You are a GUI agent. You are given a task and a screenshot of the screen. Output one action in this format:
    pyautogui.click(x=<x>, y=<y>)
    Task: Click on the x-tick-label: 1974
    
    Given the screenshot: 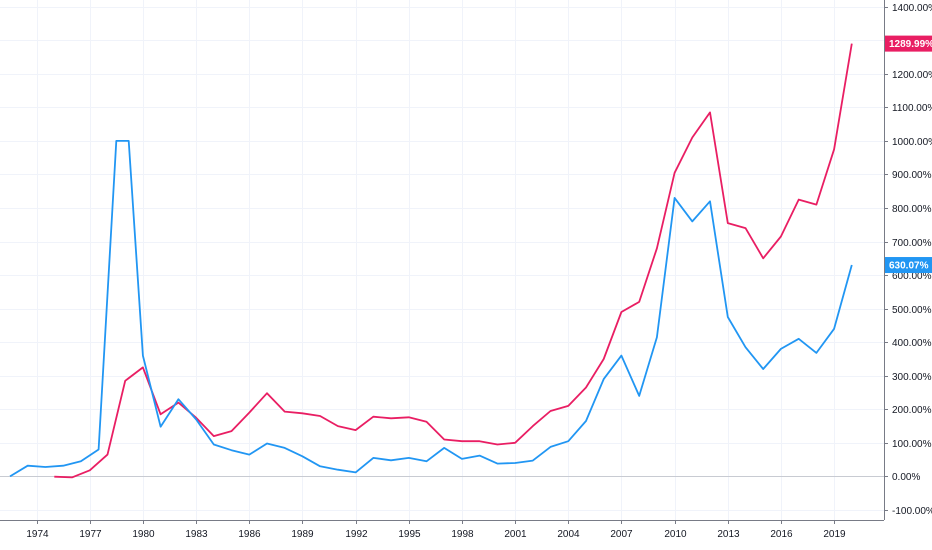 What is the action you would take?
    pyautogui.click(x=37, y=534)
    